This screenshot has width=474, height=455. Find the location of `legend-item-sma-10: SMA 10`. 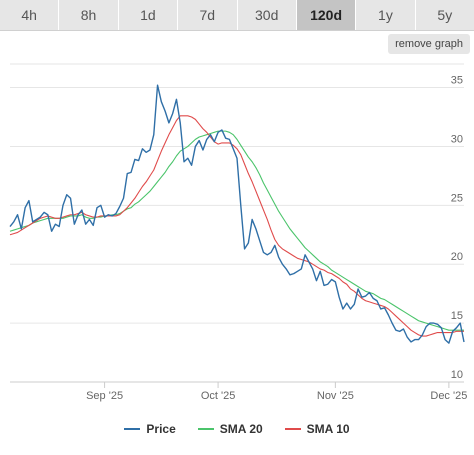

legend-item-sma-10: SMA 10 is located at coordinates (317, 429).